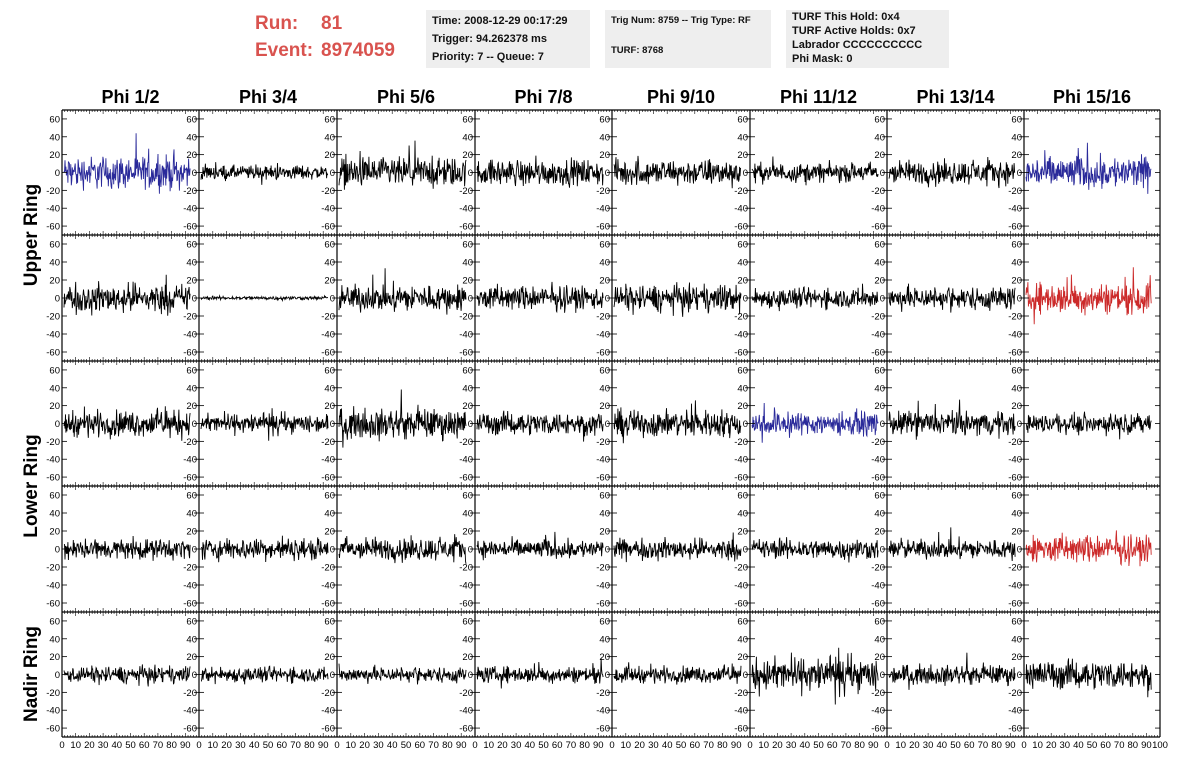 Image resolution: width=1196 pixels, height=772 pixels. Describe the element at coordinates (681, 97) in the screenshot. I see `column-header: Phi 9/10` at that location.